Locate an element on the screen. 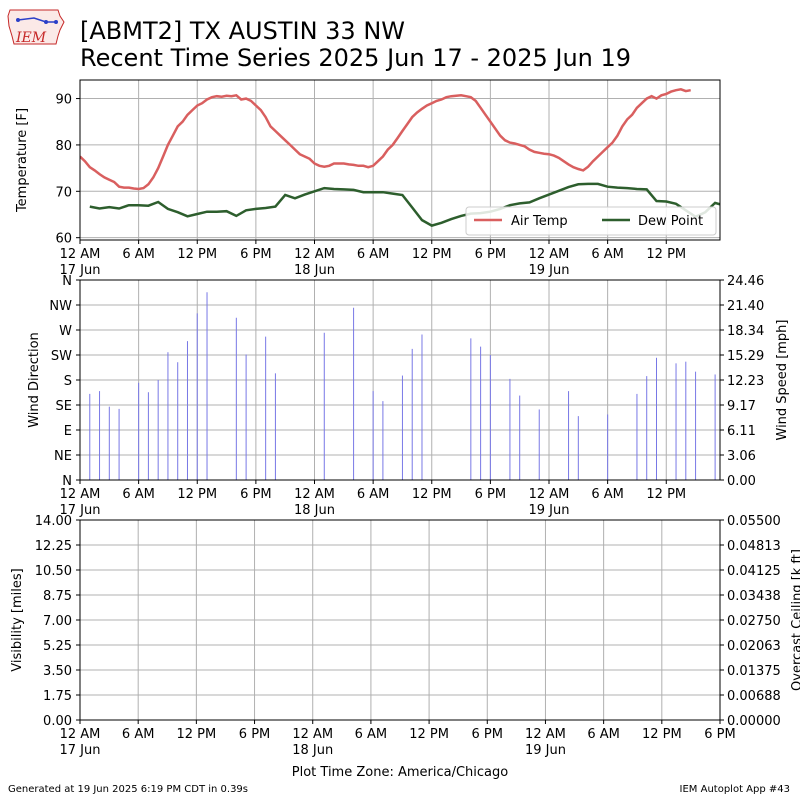 The width and height of the screenshot is (800, 800). ceiling-tick: 0.00000 is located at coordinates (754, 721).